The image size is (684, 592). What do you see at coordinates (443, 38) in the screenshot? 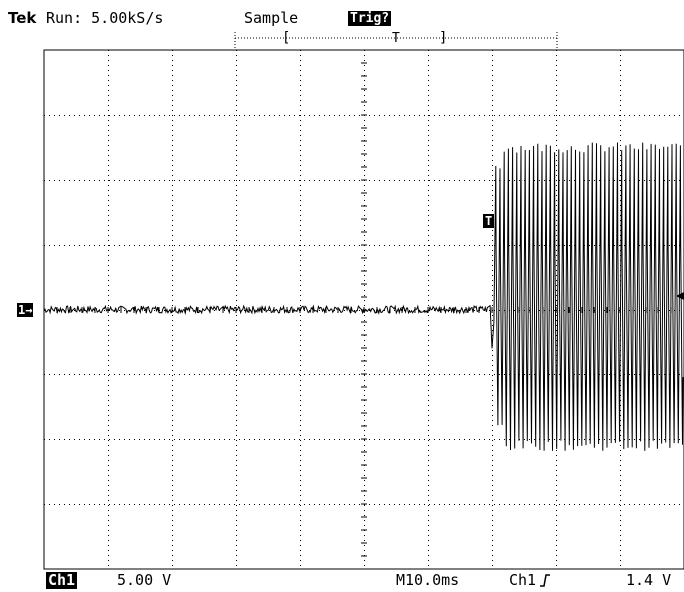
I see `record-end-bracket: ]` at bounding box center [443, 38].